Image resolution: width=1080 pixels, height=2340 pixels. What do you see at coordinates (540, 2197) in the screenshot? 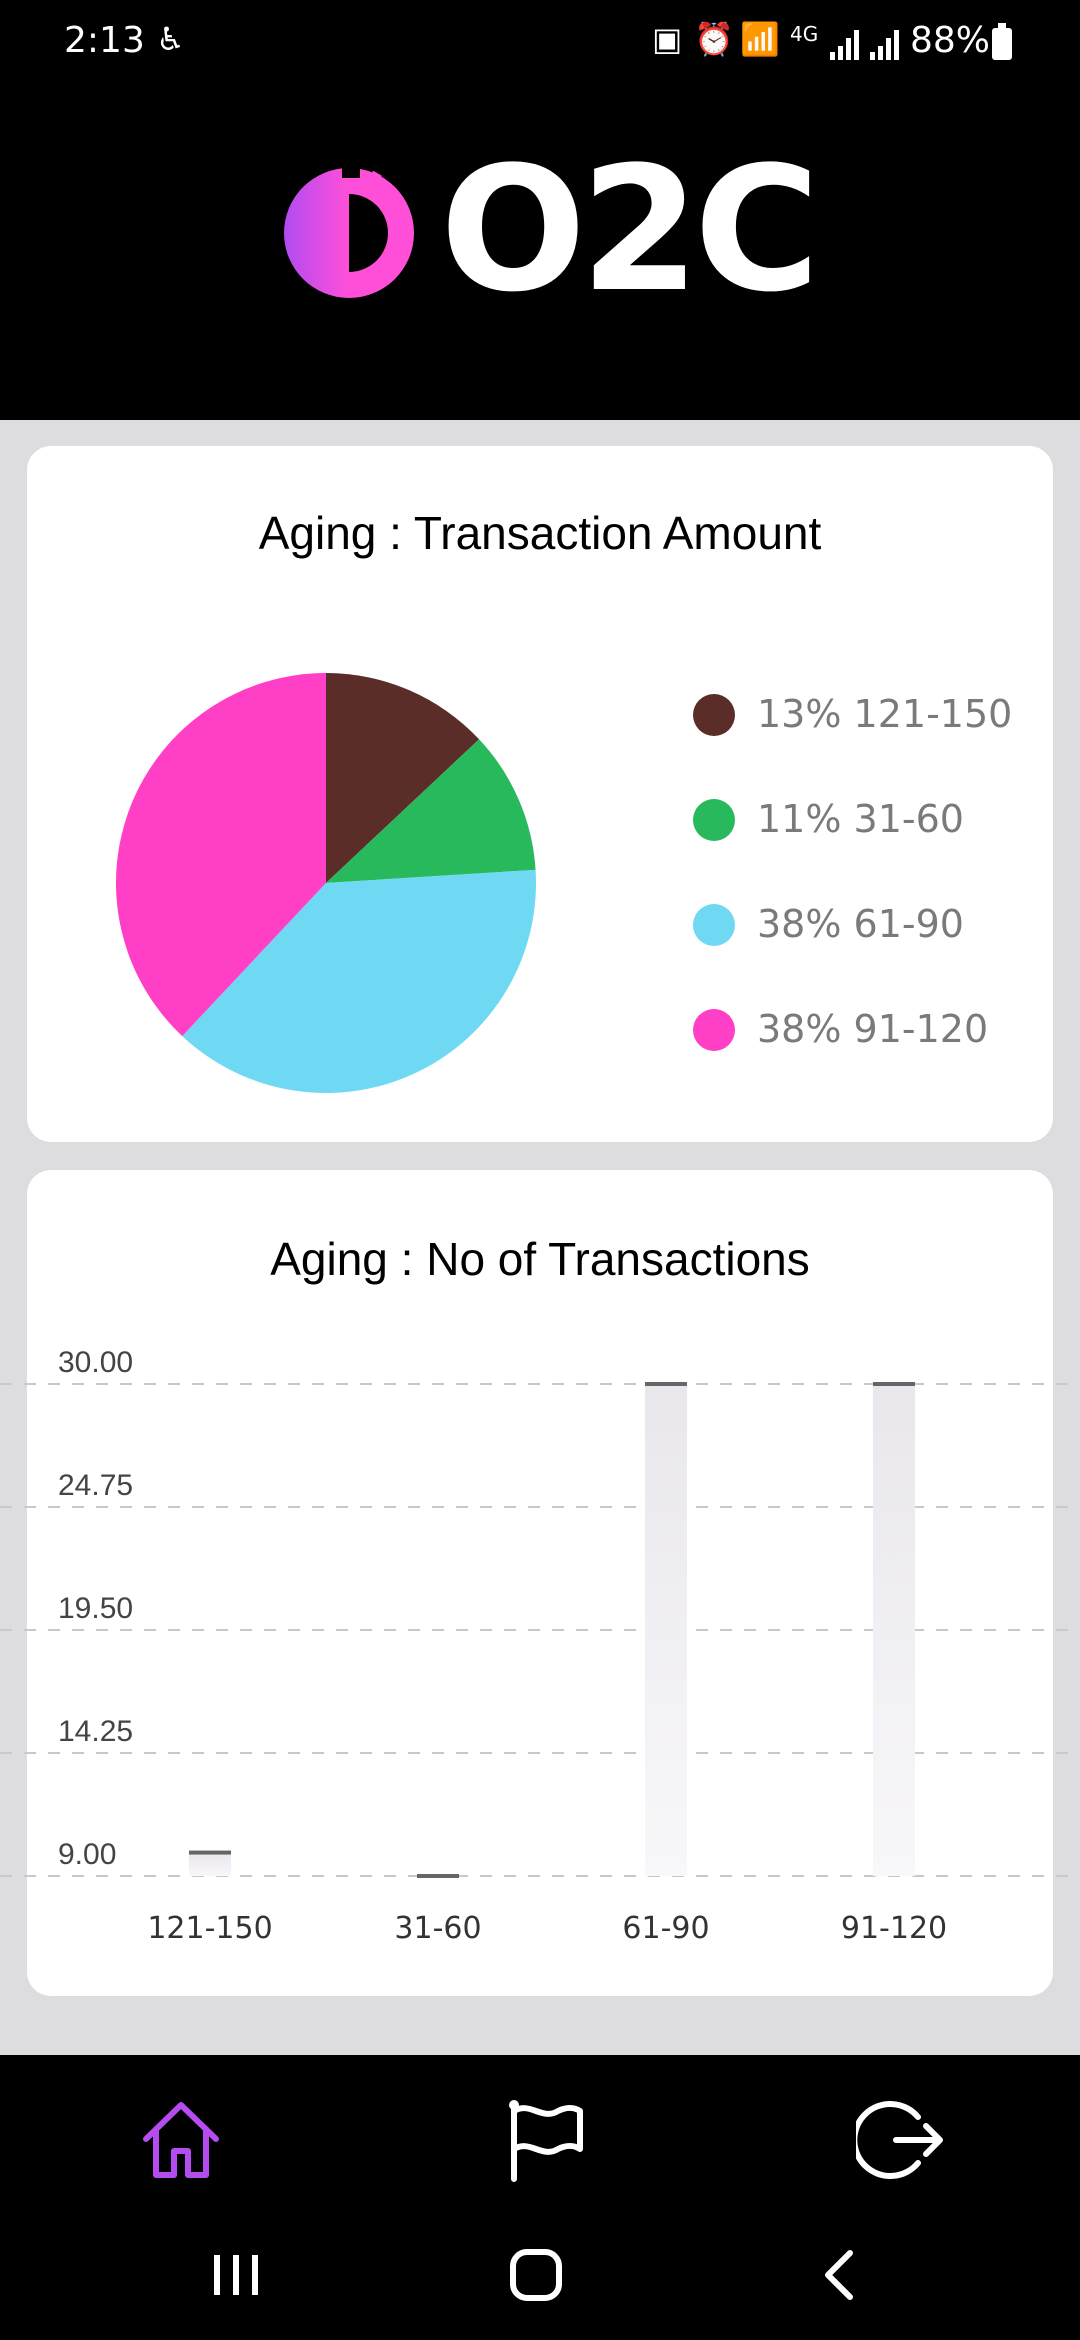
I see `bottom-navigation` at bounding box center [540, 2197].